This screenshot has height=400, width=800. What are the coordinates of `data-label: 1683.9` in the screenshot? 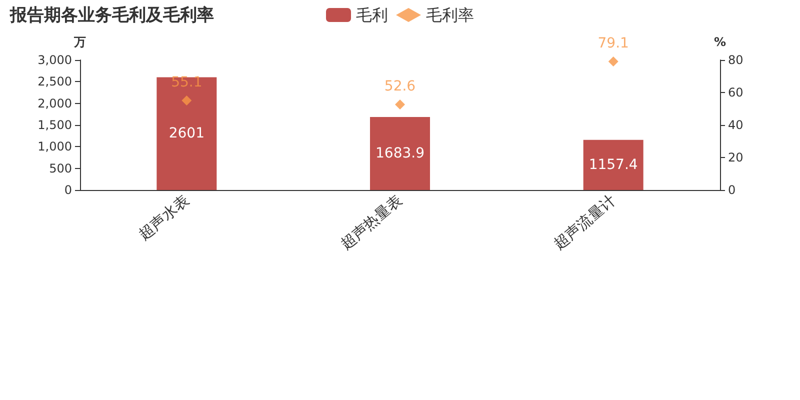 It's located at (400, 154).